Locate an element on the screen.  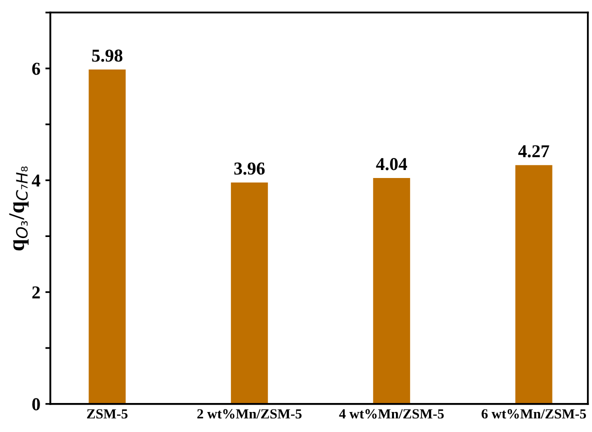
y-tick-label: 4 is located at coordinates (36, 180).